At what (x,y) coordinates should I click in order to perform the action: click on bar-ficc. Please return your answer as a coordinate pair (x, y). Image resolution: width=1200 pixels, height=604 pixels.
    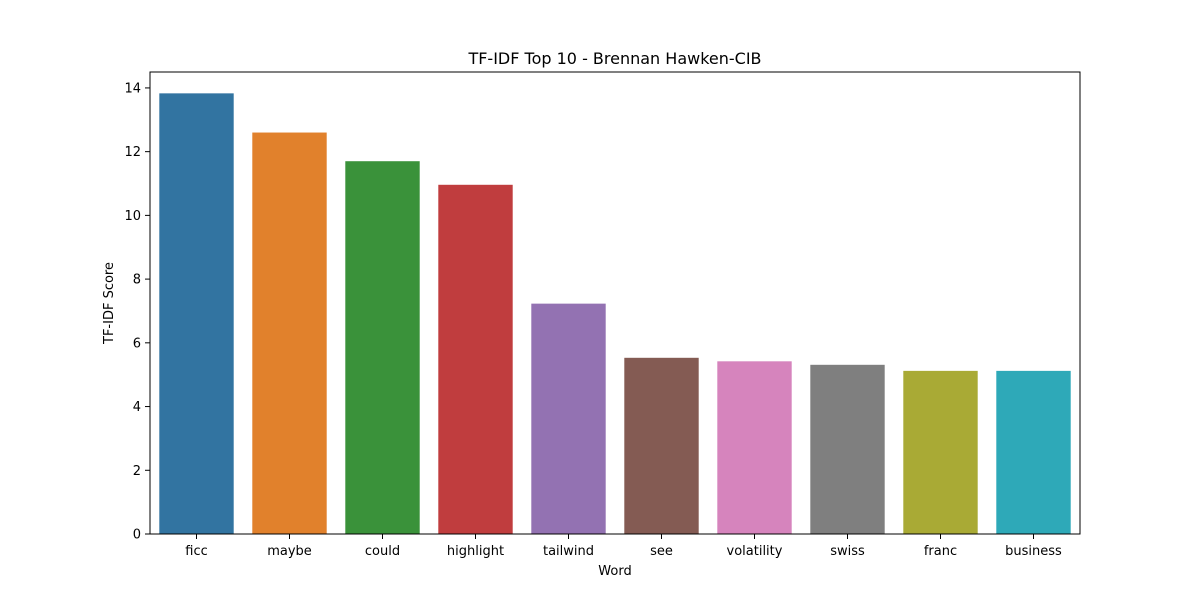
    Looking at the image, I should click on (196, 313).